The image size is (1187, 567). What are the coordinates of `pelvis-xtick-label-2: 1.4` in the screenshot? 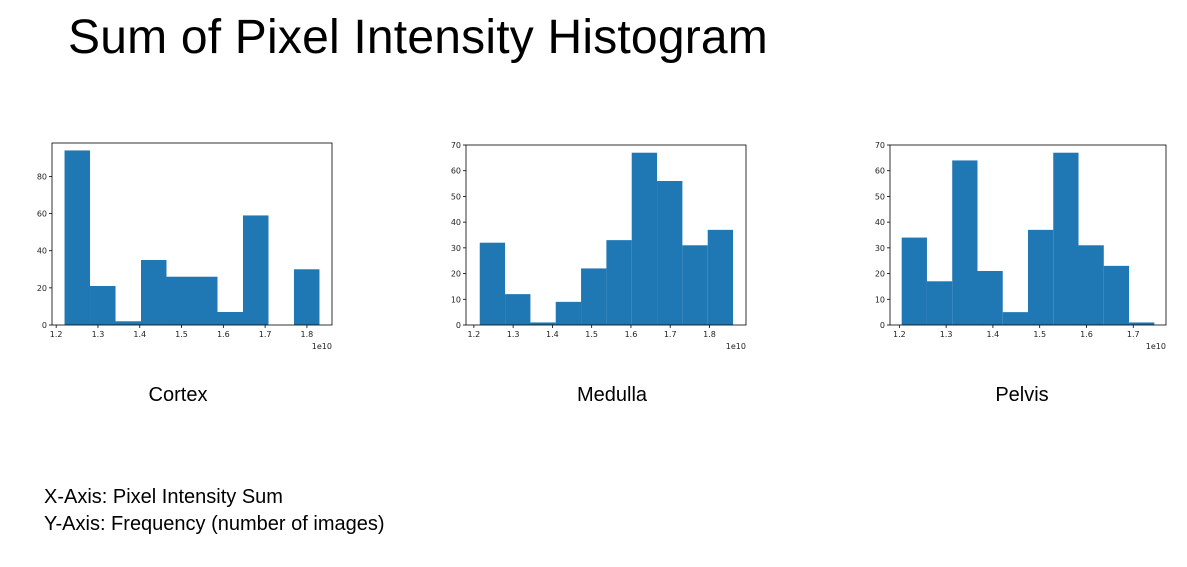 It's located at (993, 334).